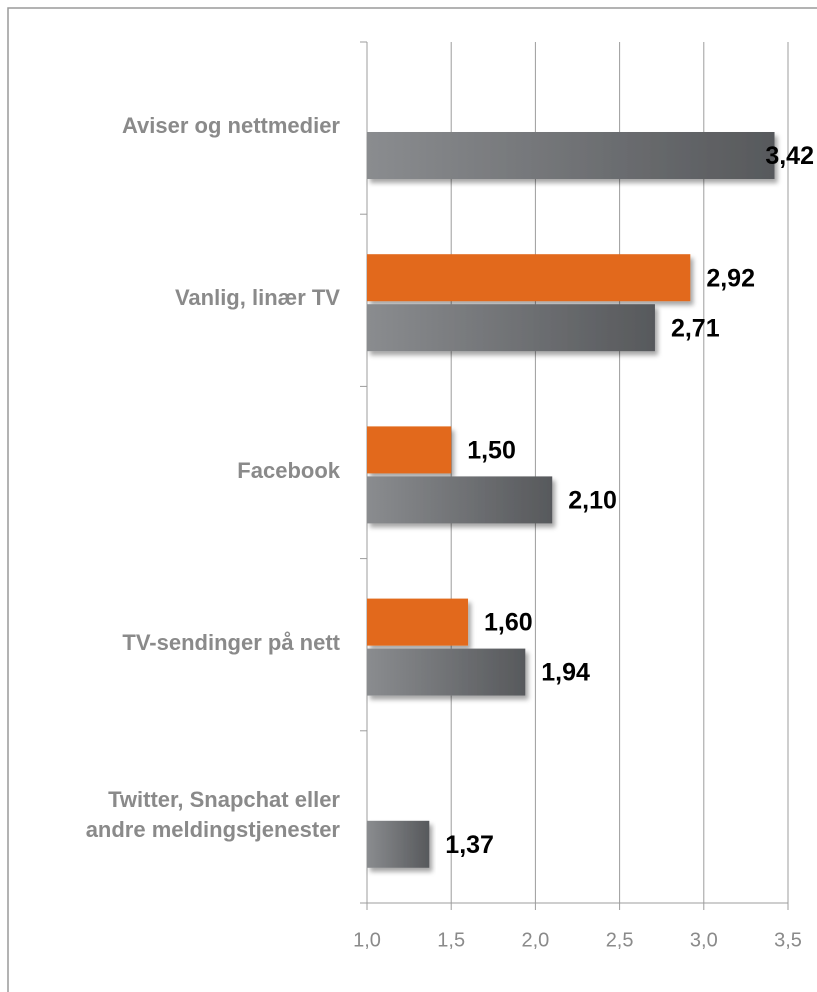  What do you see at coordinates (730, 278) in the screenshot?
I see `value-label: 2,92` at bounding box center [730, 278].